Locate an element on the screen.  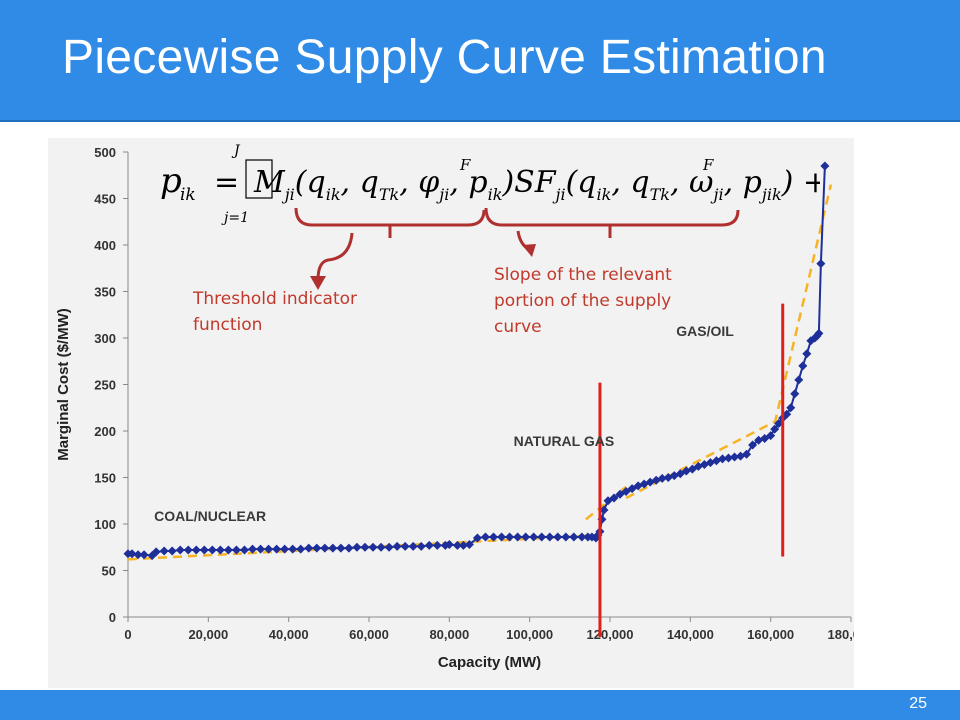
region-label: COAL/NUCLEAR is located at coordinates (210, 516).